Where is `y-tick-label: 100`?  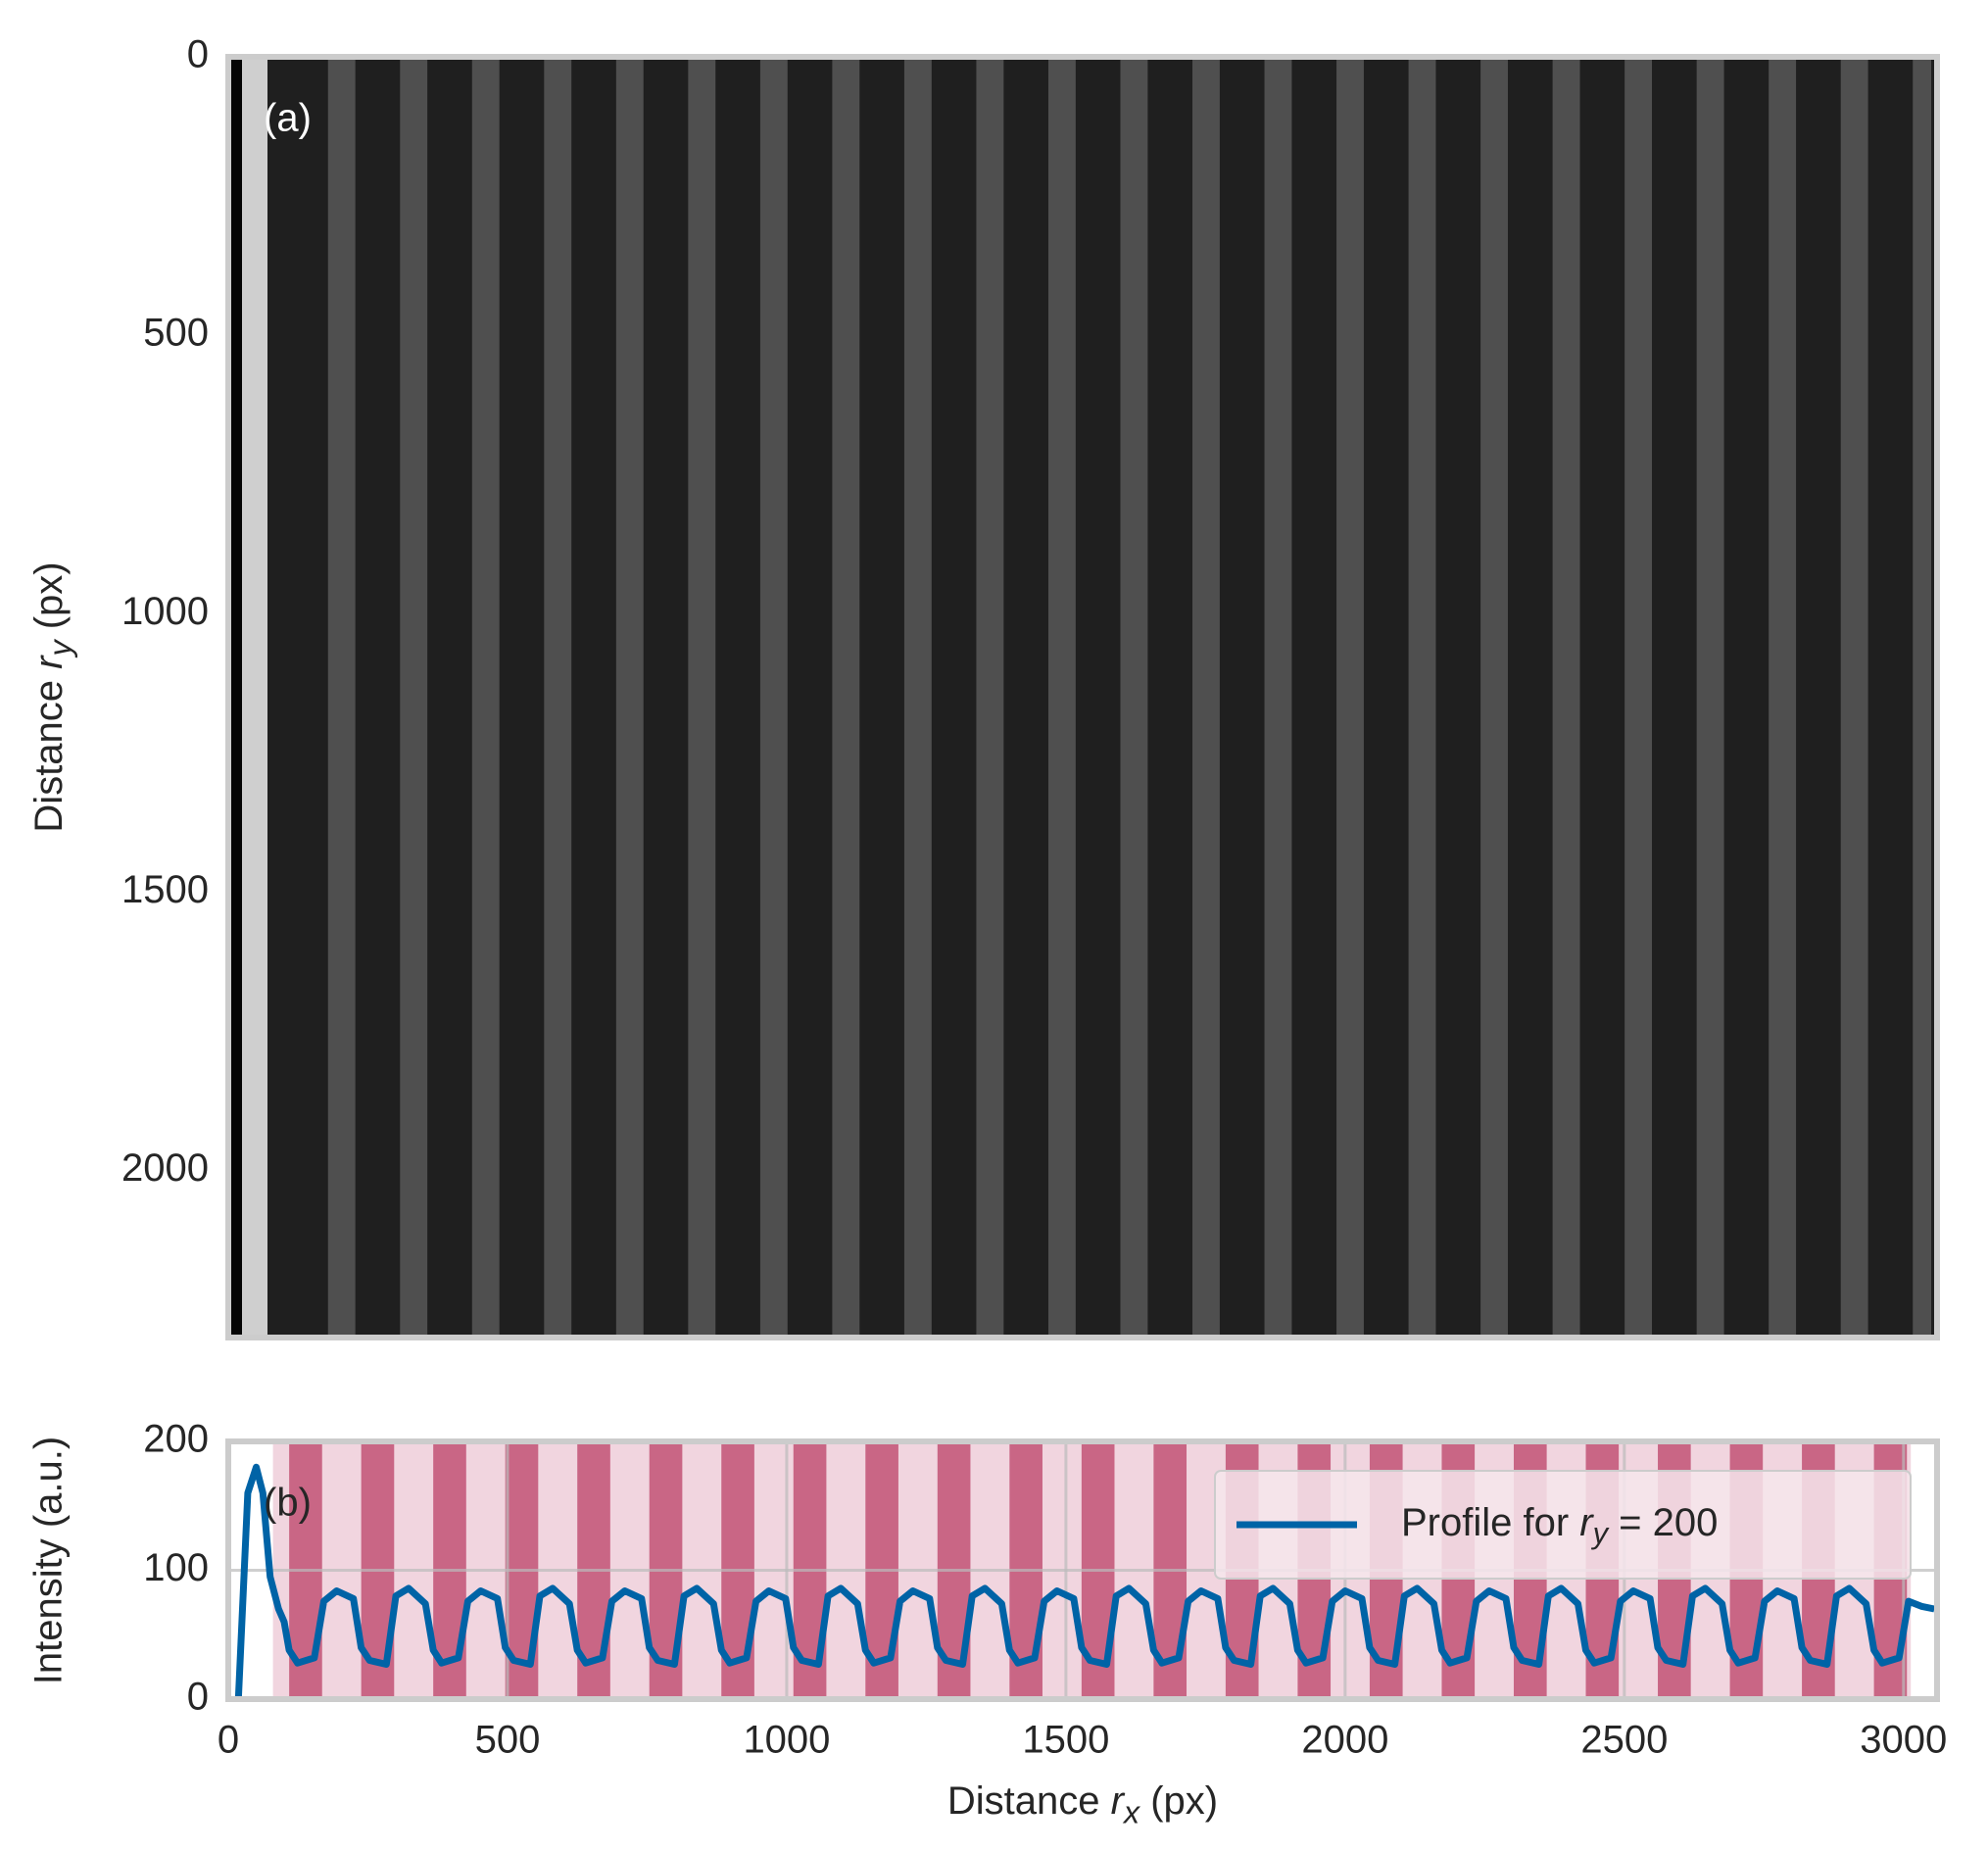 y-tick-label: 100 is located at coordinates (176, 1567).